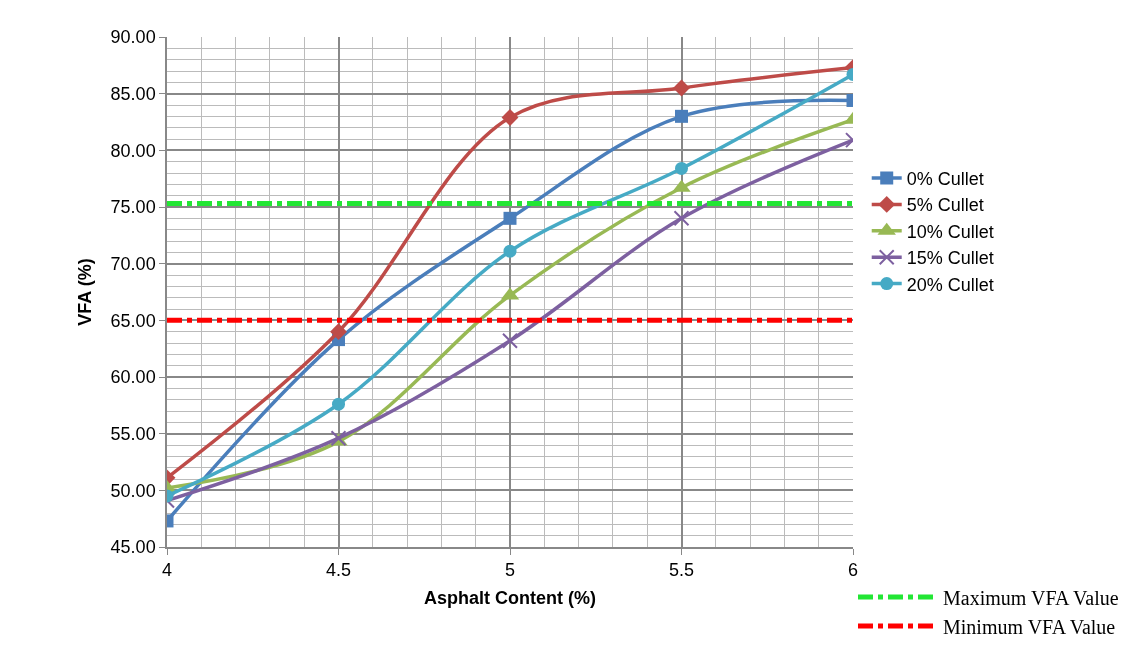 This screenshot has width=1136, height=668. What do you see at coordinates (133, 37) in the screenshot?
I see `y-tick-label: 90.00` at bounding box center [133, 37].